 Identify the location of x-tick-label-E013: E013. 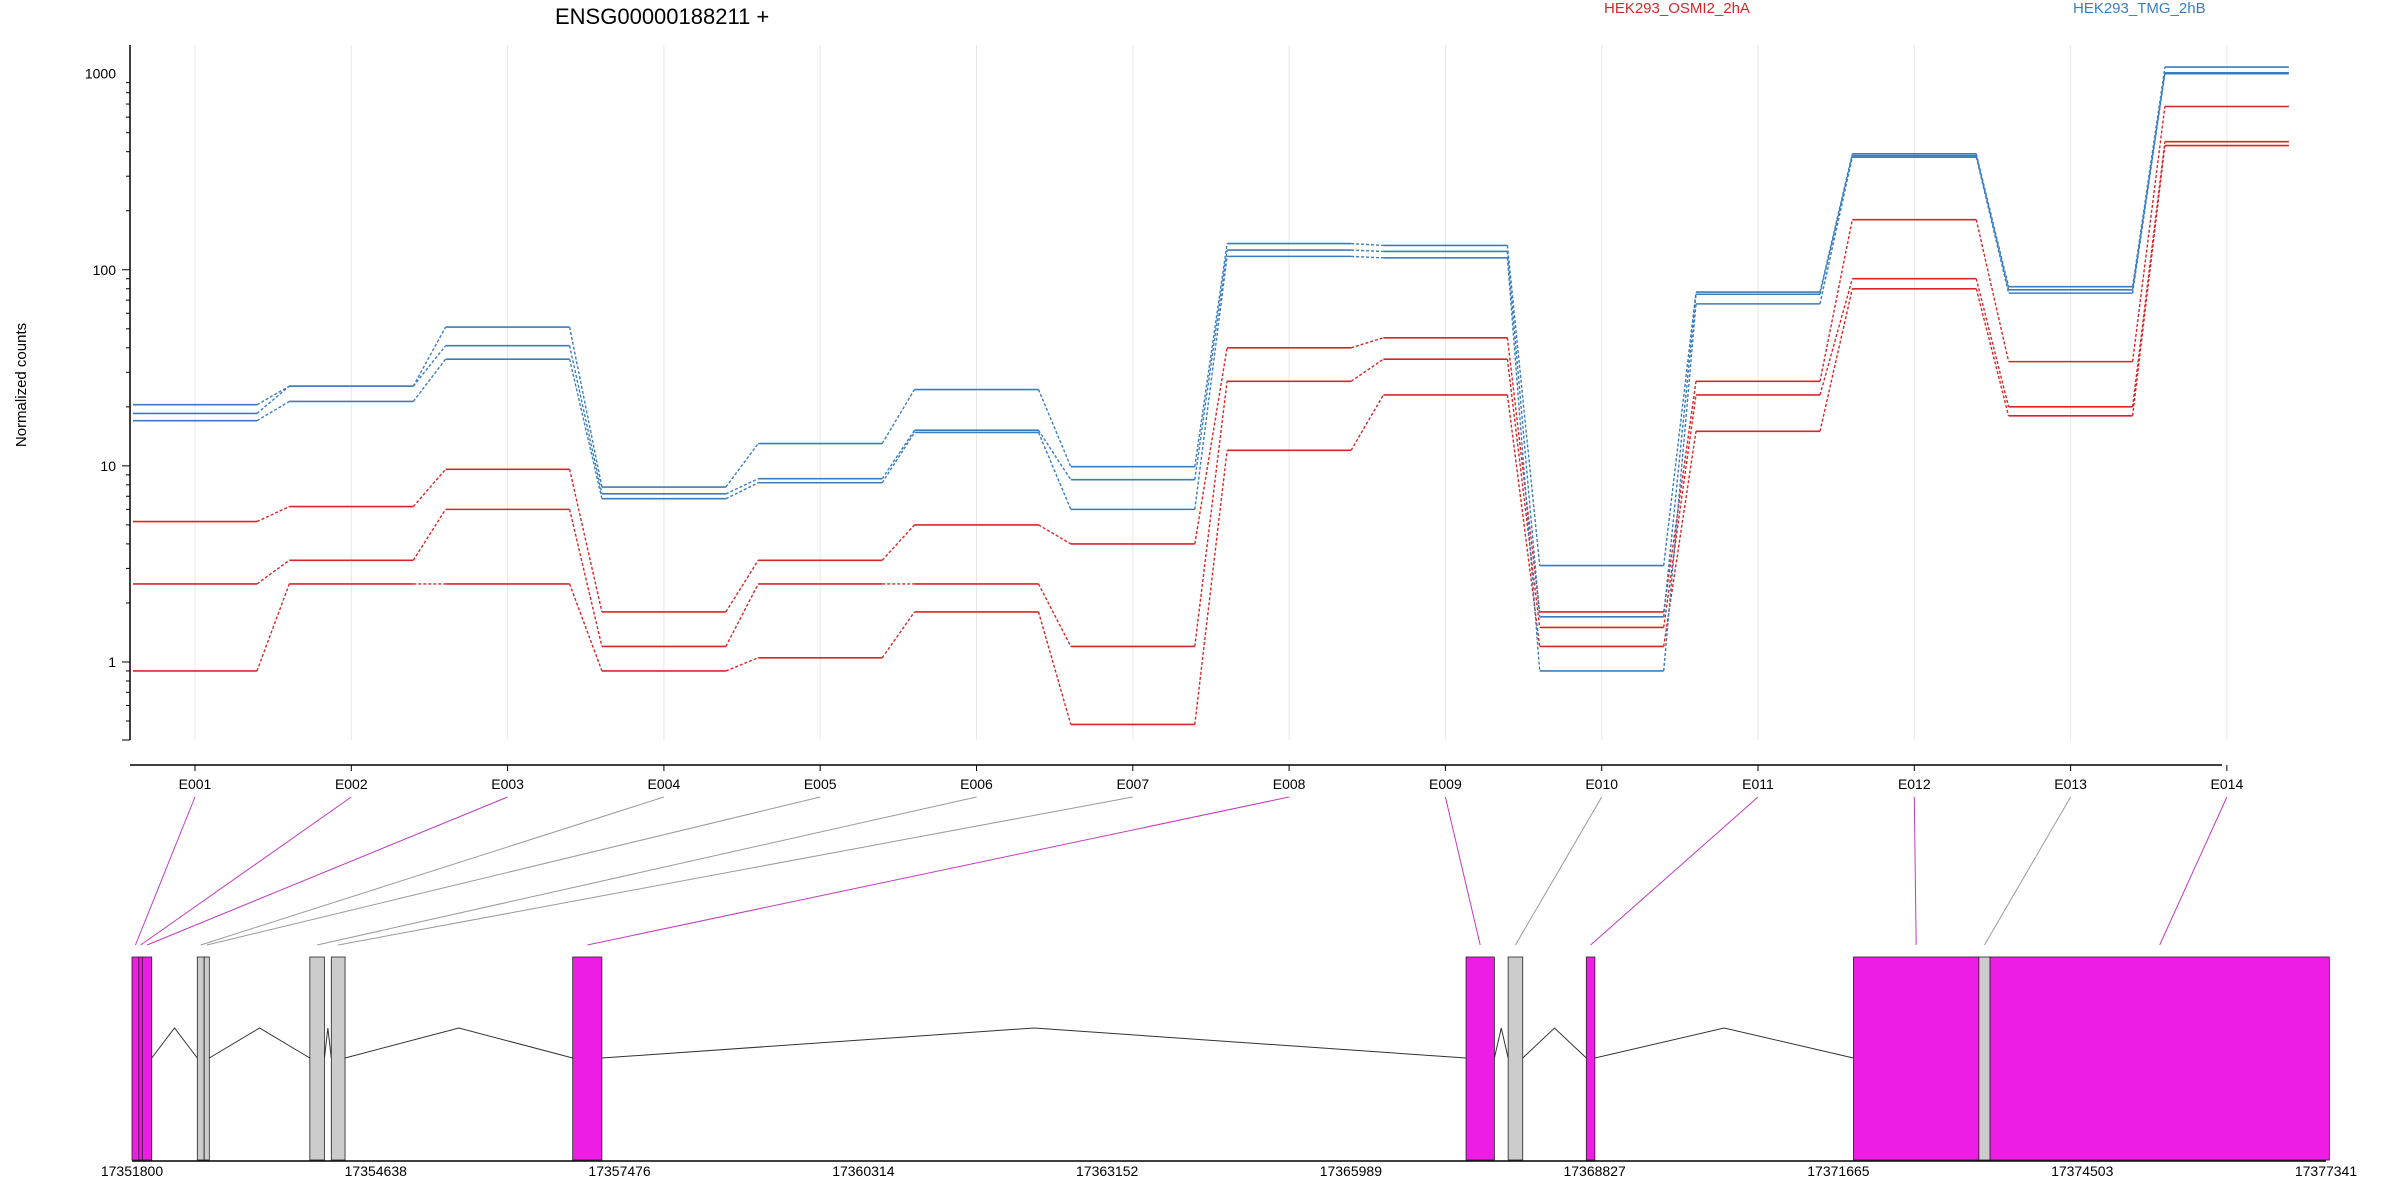
(2070, 784).